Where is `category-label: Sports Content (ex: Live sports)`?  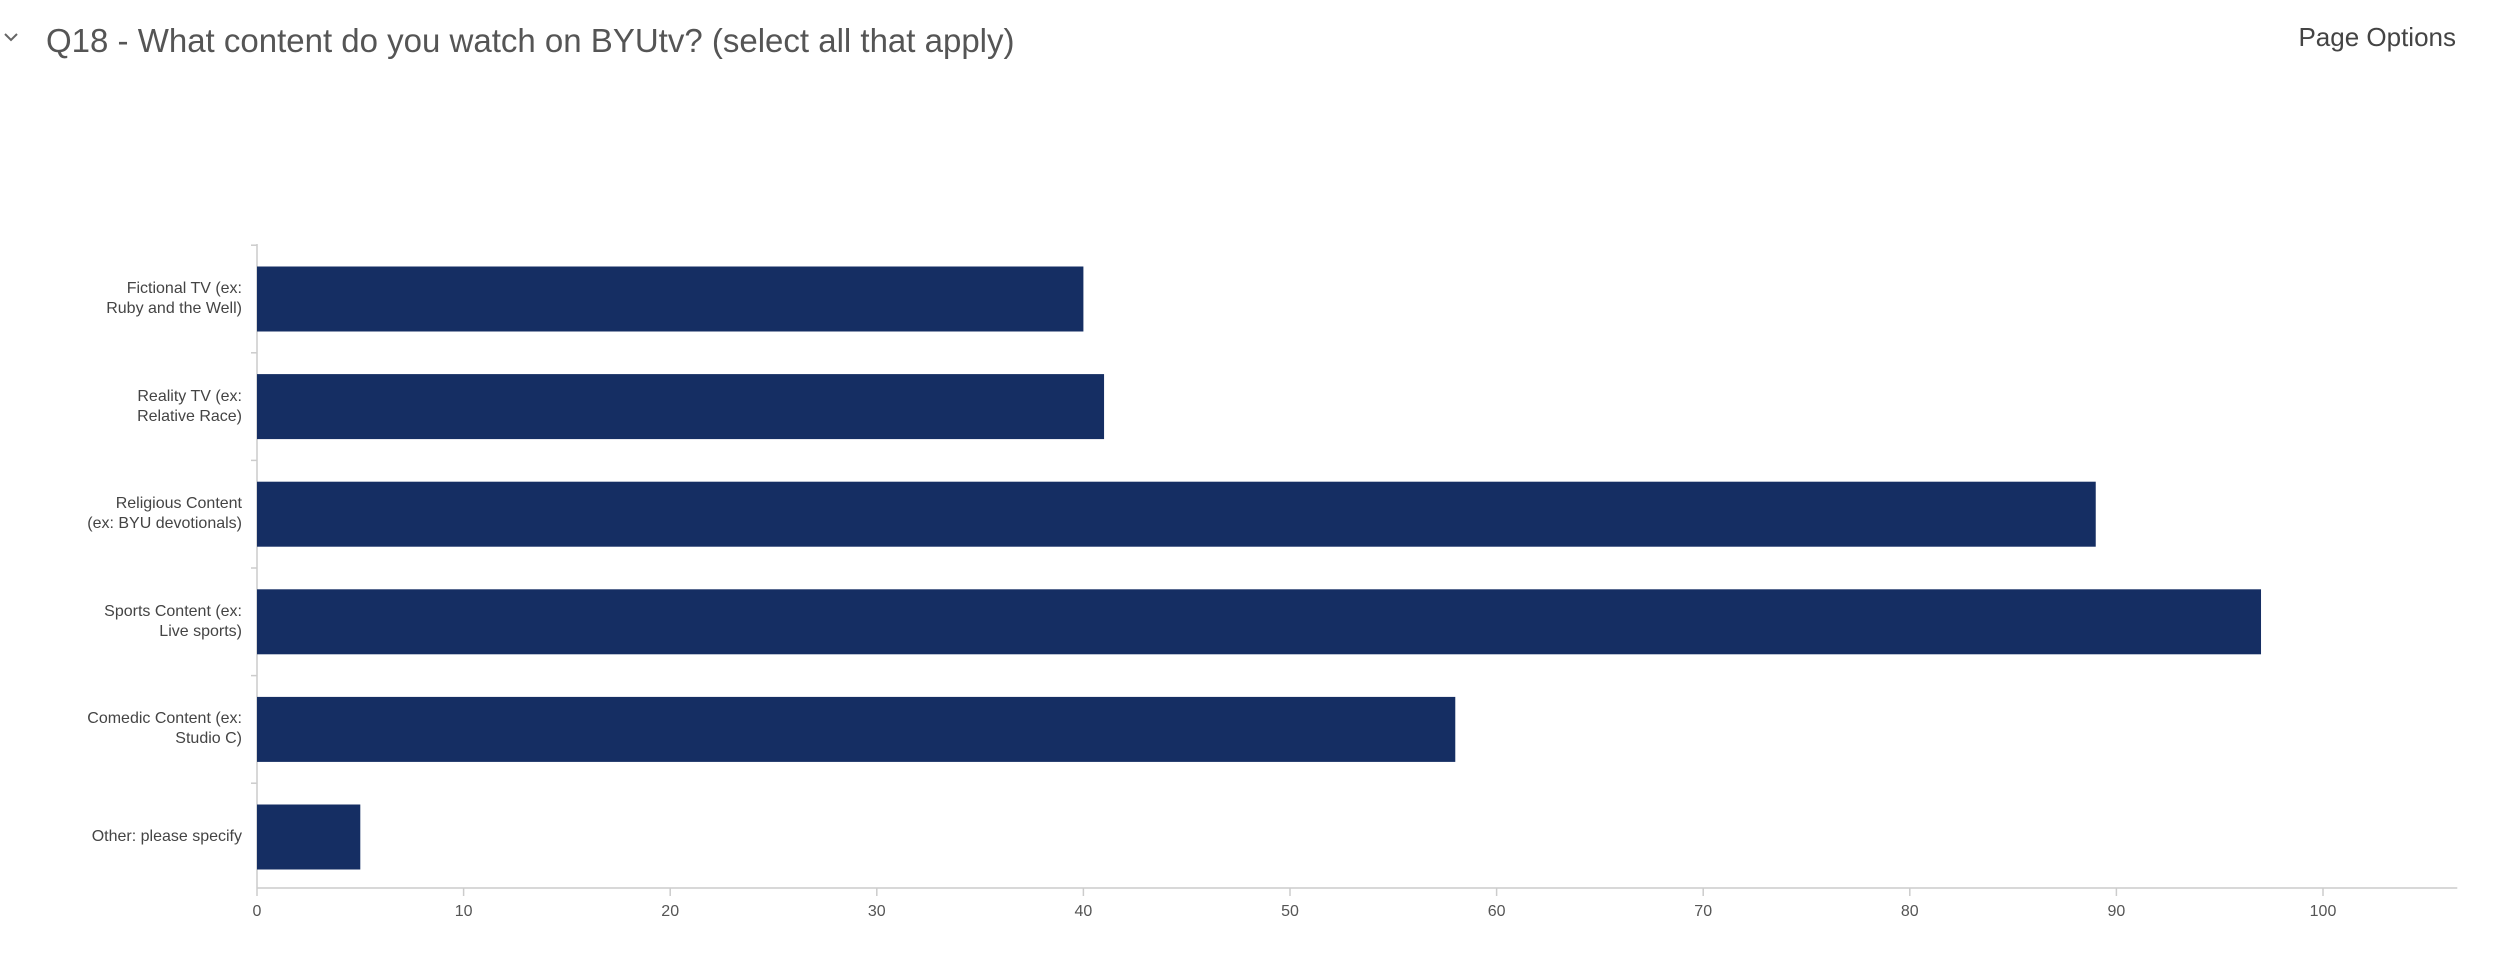
category-label: Sports Content (ex: Live sports) is located at coordinates (173, 621).